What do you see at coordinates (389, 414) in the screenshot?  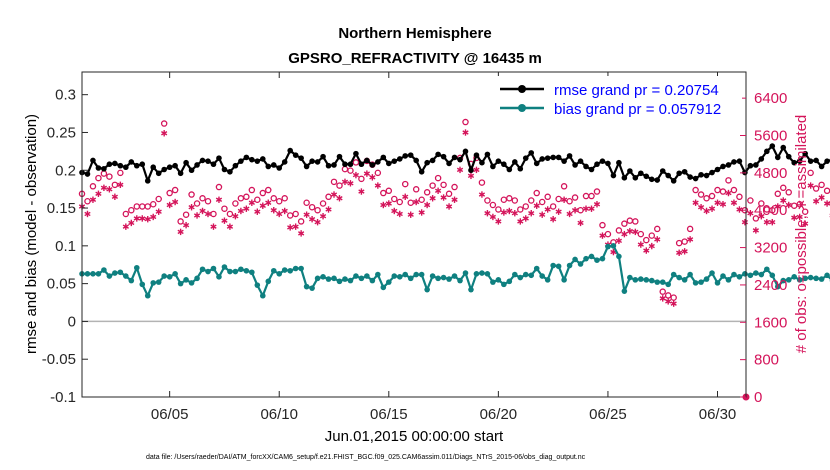 I see `x-tick-label: 06/15` at bounding box center [389, 414].